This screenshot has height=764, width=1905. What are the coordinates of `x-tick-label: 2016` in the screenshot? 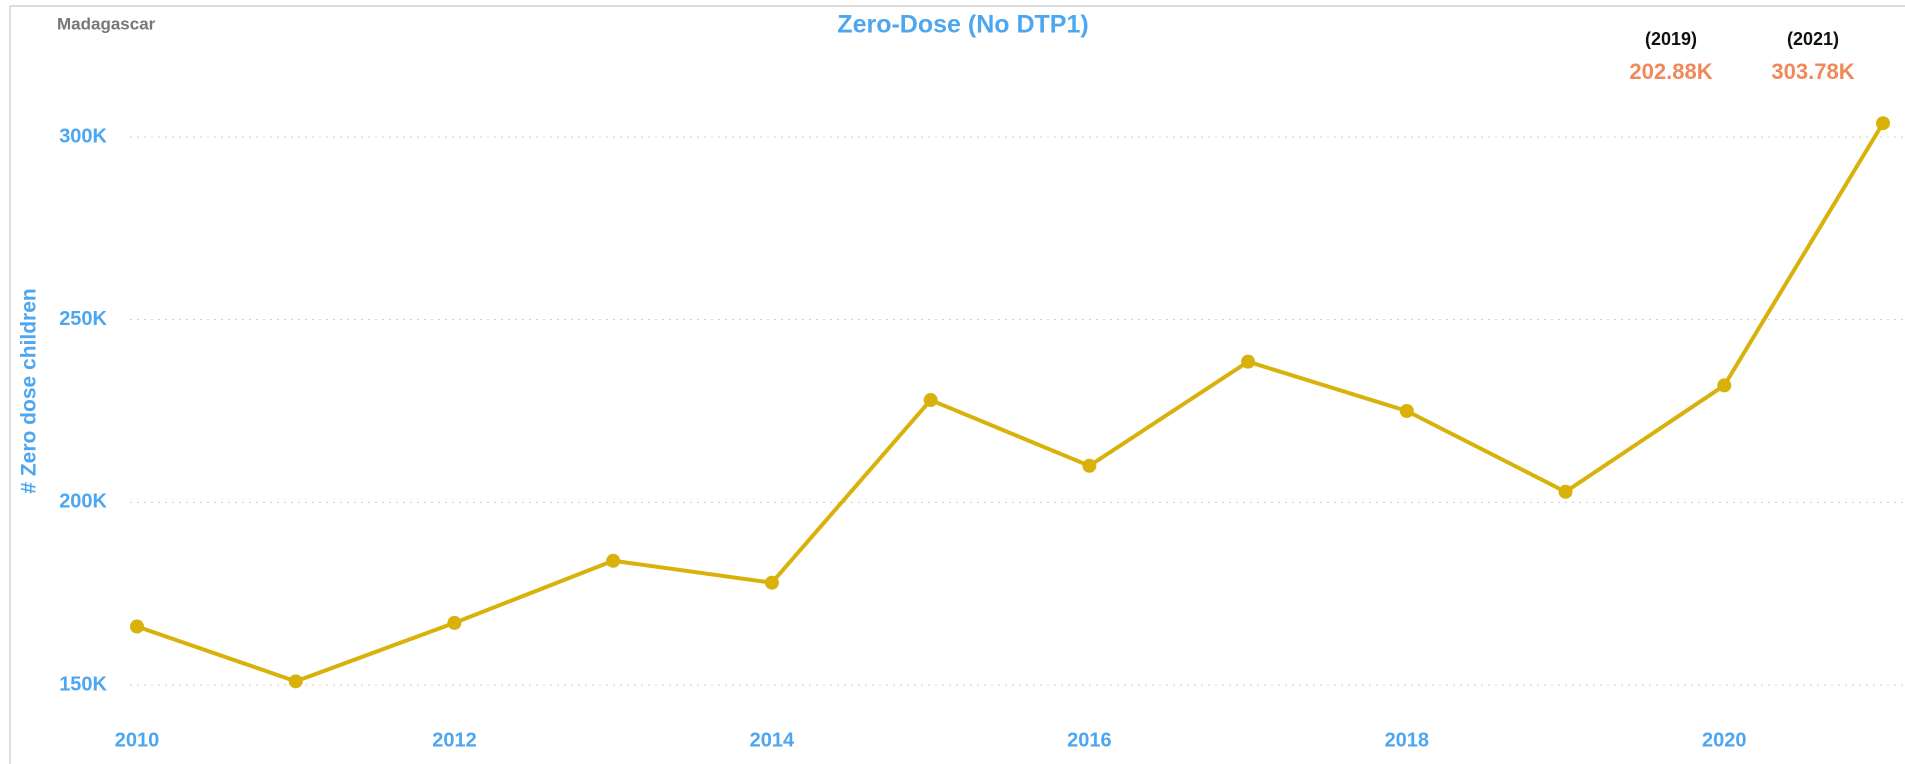 It's located at (1089, 740).